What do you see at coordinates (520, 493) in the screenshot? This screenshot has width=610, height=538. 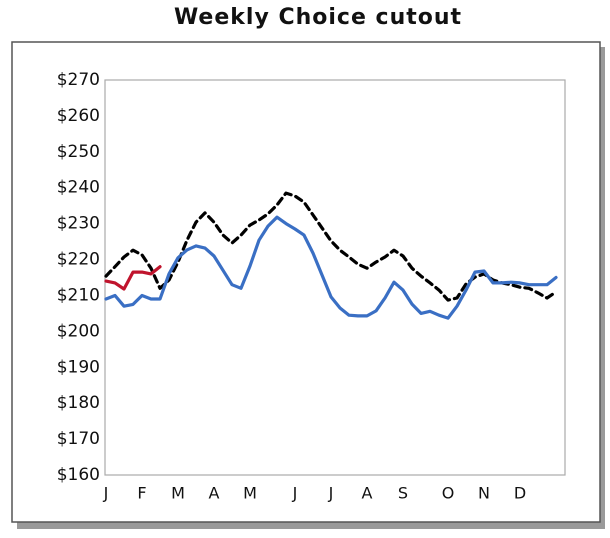 I see `x-tick-label: D` at bounding box center [520, 493].